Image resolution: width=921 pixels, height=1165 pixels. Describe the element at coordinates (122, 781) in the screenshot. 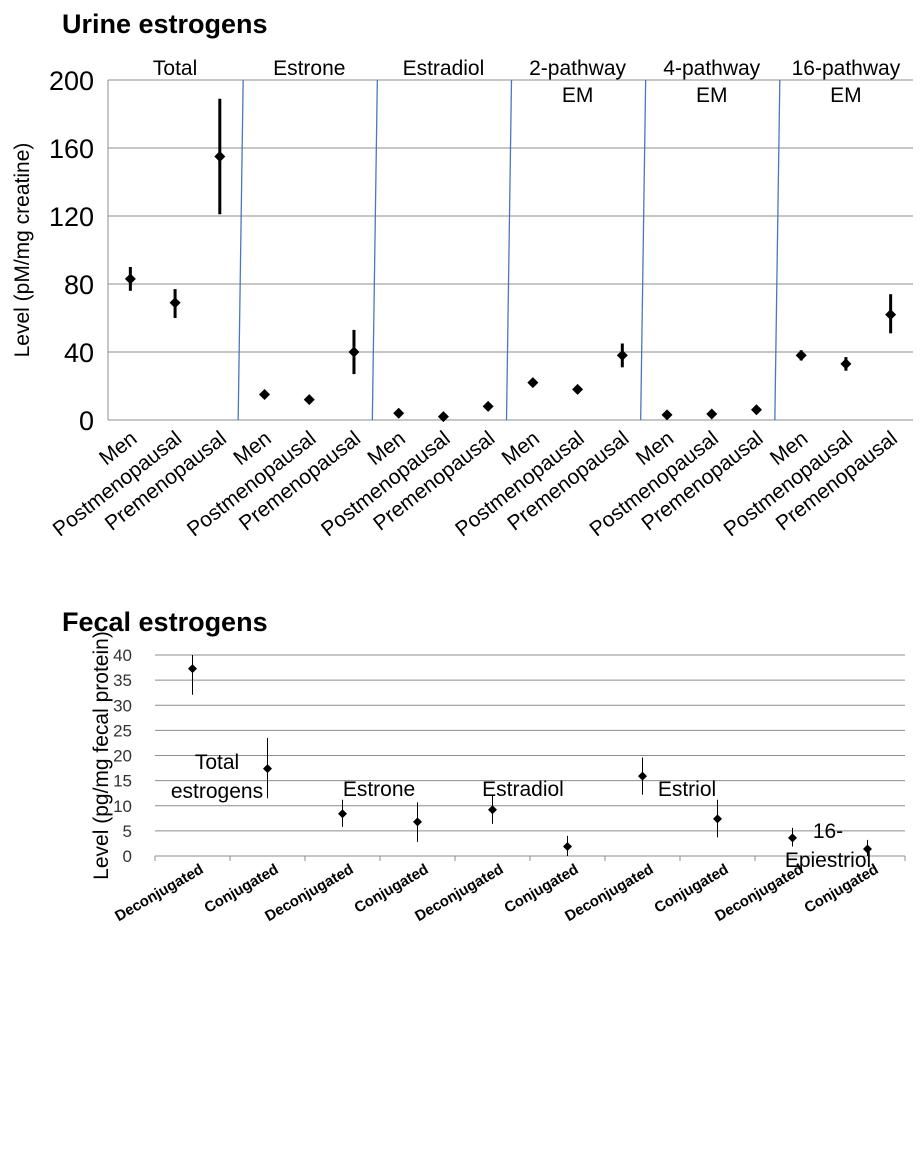

I see `y-tick-label: 15` at that location.